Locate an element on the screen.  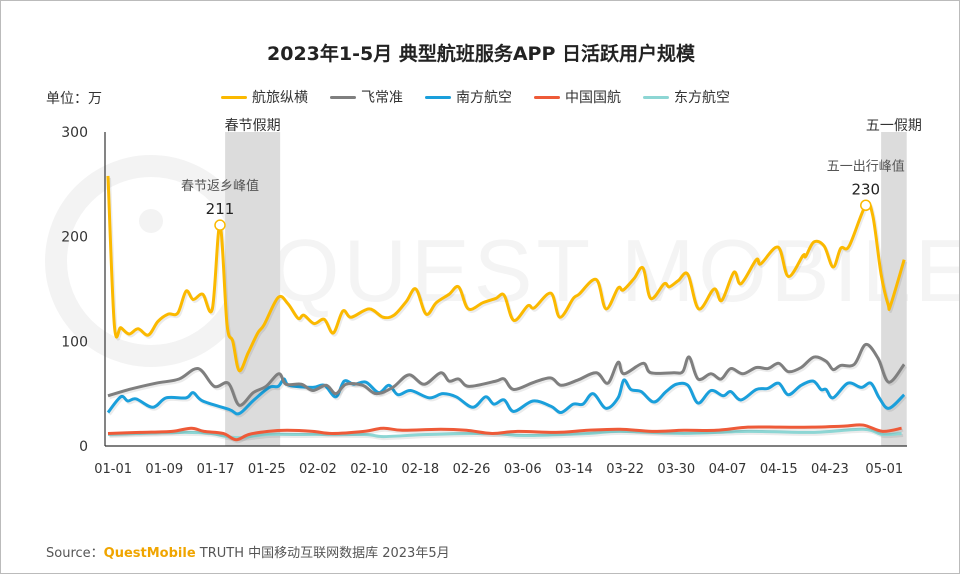
legend-label: 东方航空 is located at coordinates (702, 98).